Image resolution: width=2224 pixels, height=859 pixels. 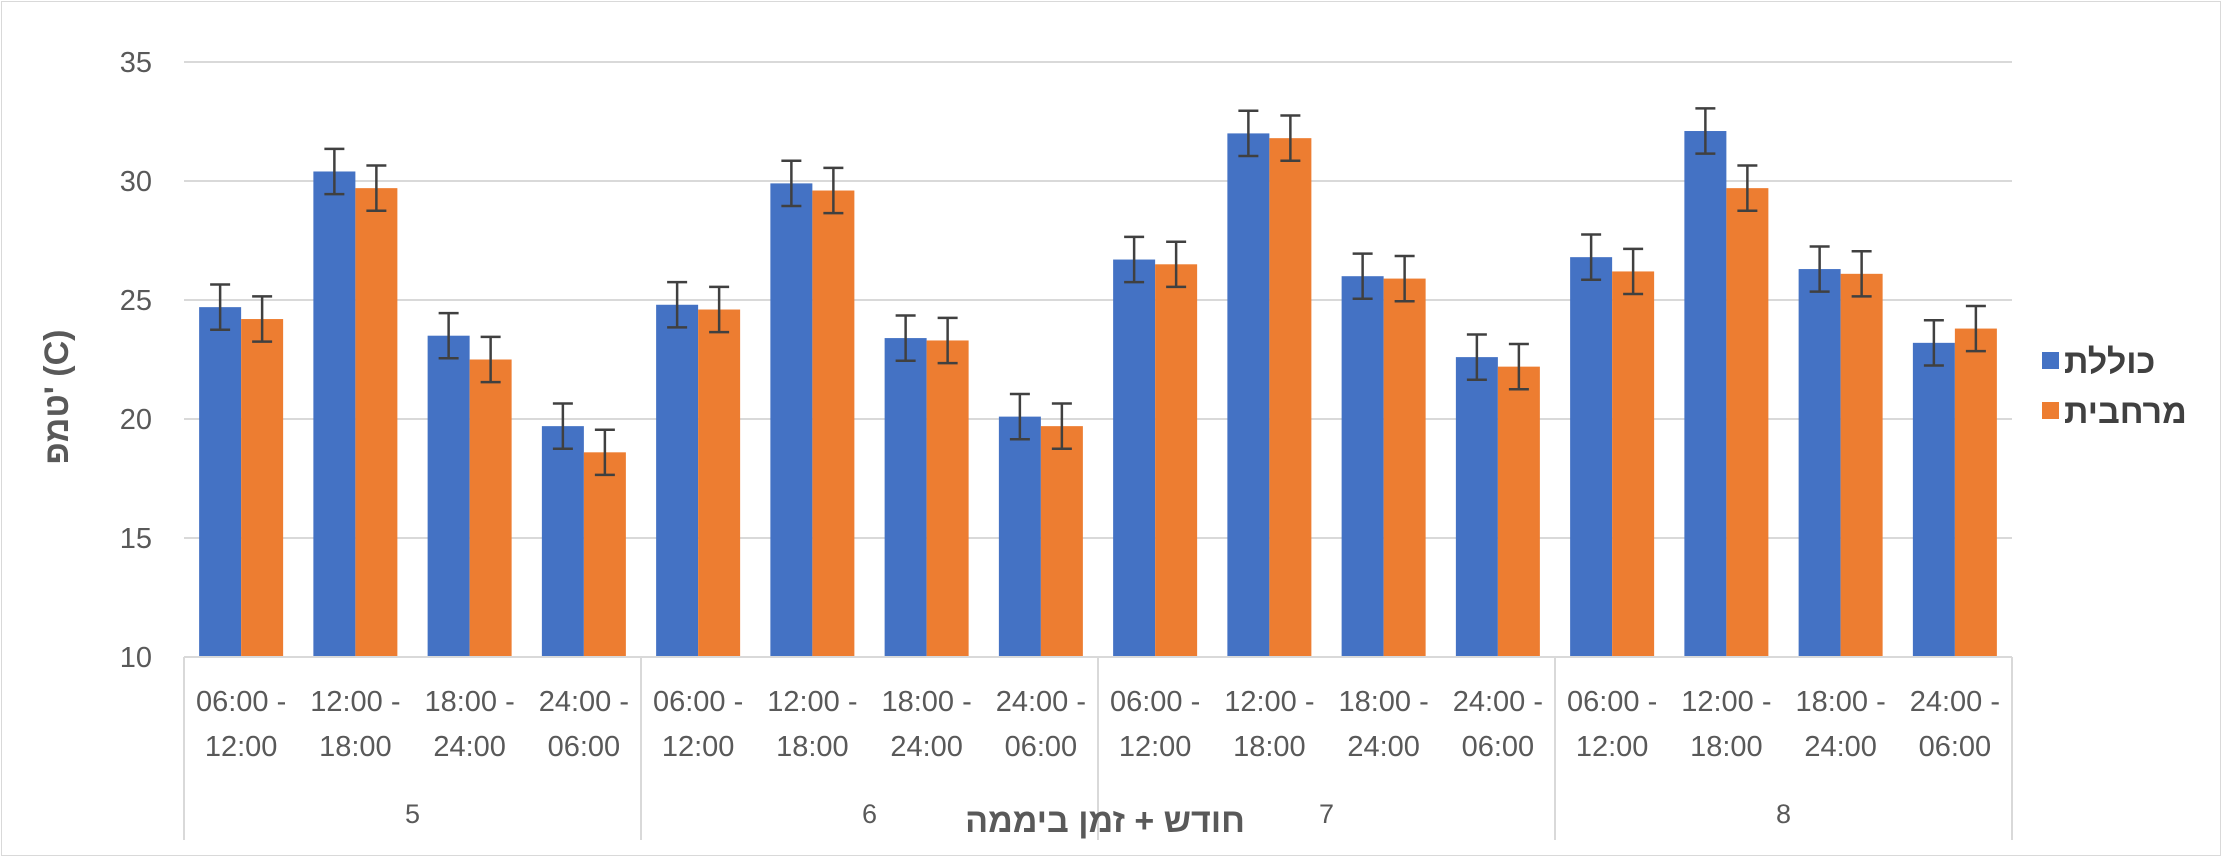 What do you see at coordinates (1105, 821) in the screenshot?
I see `x-axis-title: חודש + זמן ביממה` at bounding box center [1105, 821].